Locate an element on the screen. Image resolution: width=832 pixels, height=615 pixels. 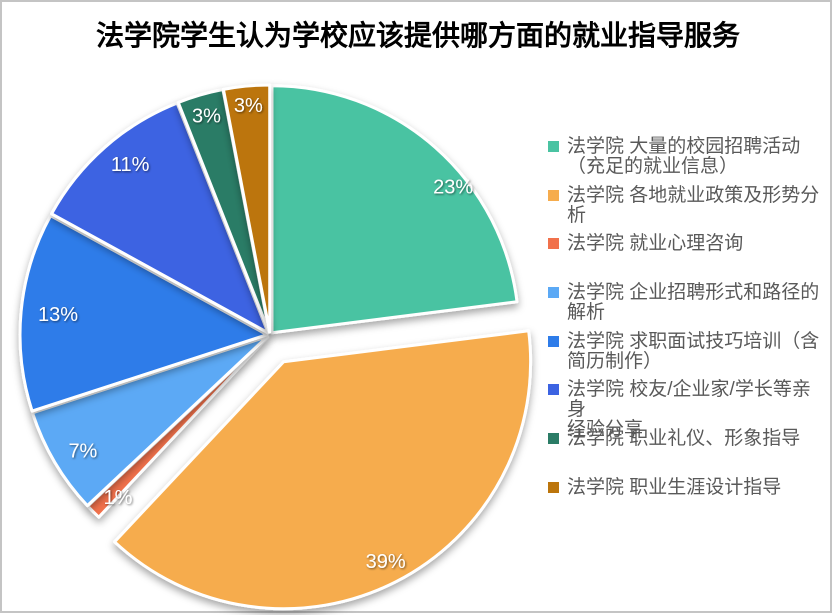
legend-label: 法学院 就业心理咨询 is located at coordinates (655, 244).